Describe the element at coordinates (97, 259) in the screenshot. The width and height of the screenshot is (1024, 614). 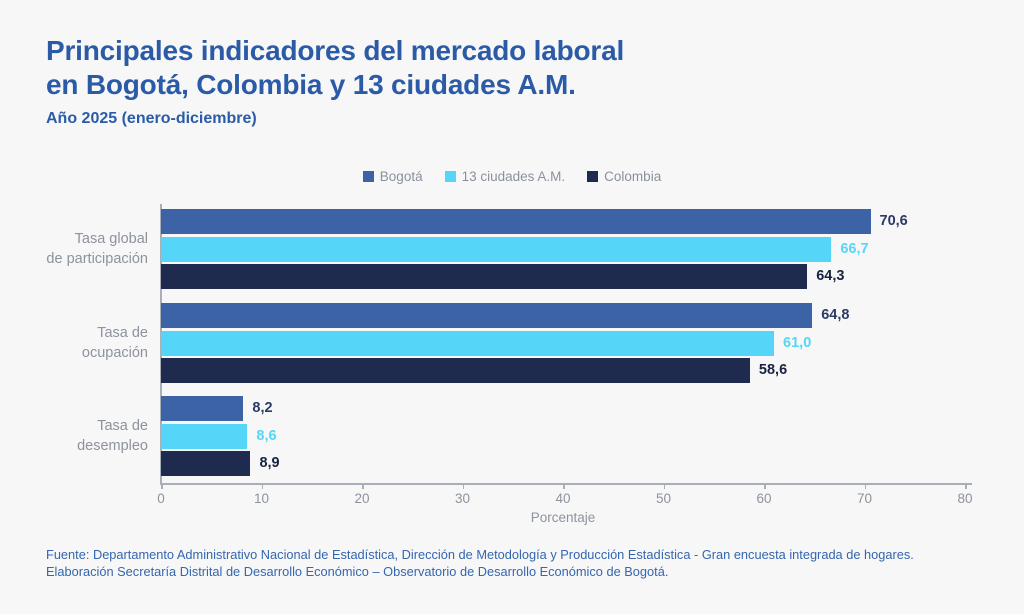
I see `category-label-line: de participación` at that location.